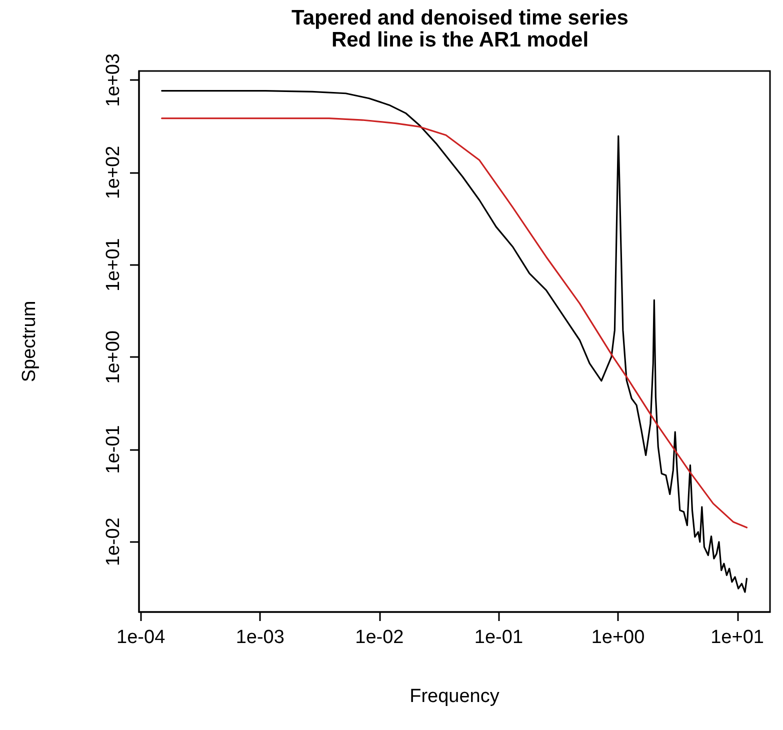 Image resolution: width=783 pixels, height=730 pixels. I want to click on y-tick-label: 1e+02, so click(113, 173).